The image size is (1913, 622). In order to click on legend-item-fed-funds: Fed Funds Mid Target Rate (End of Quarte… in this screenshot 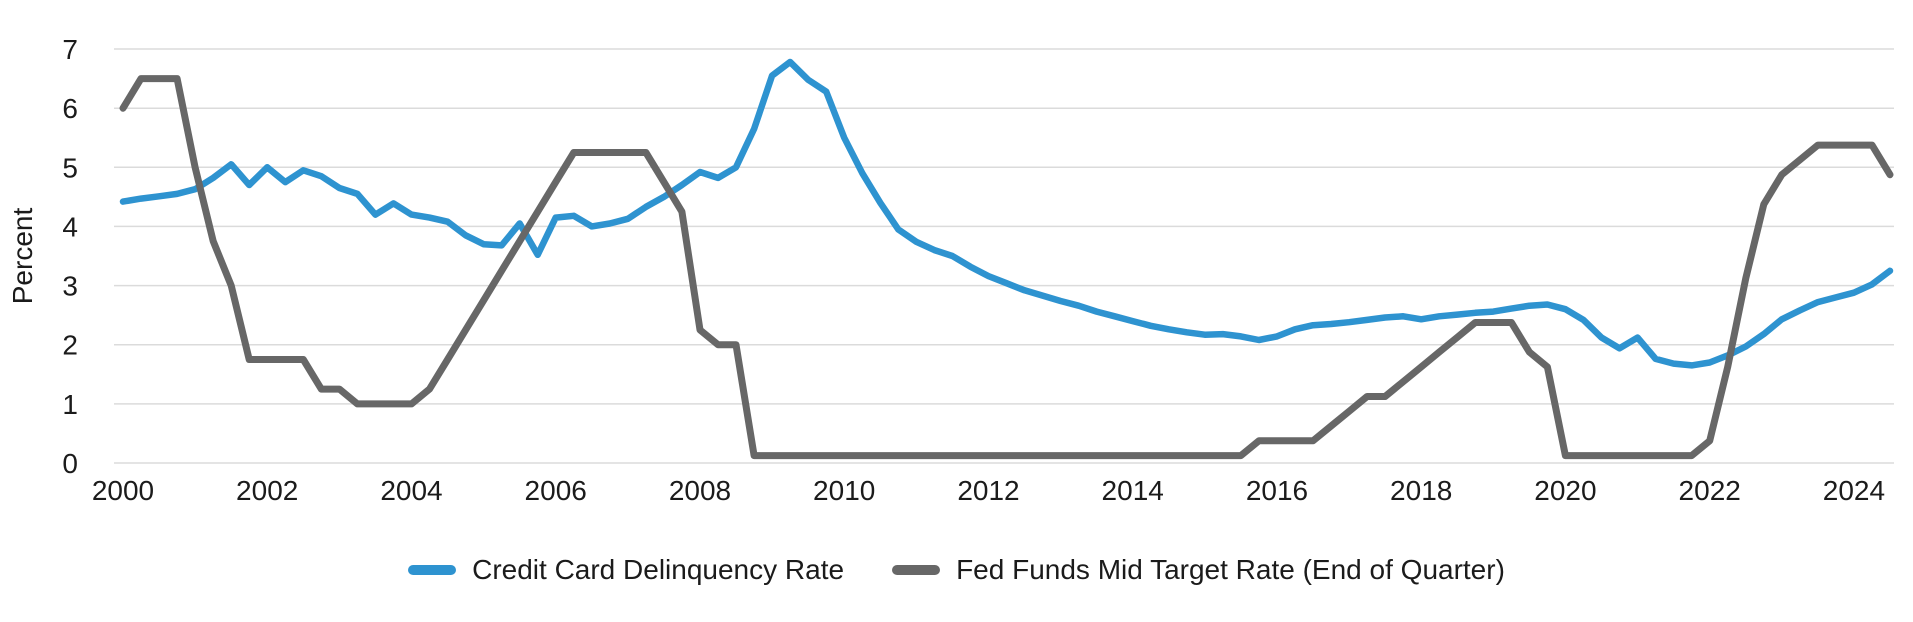, I will do `click(1198, 570)`.